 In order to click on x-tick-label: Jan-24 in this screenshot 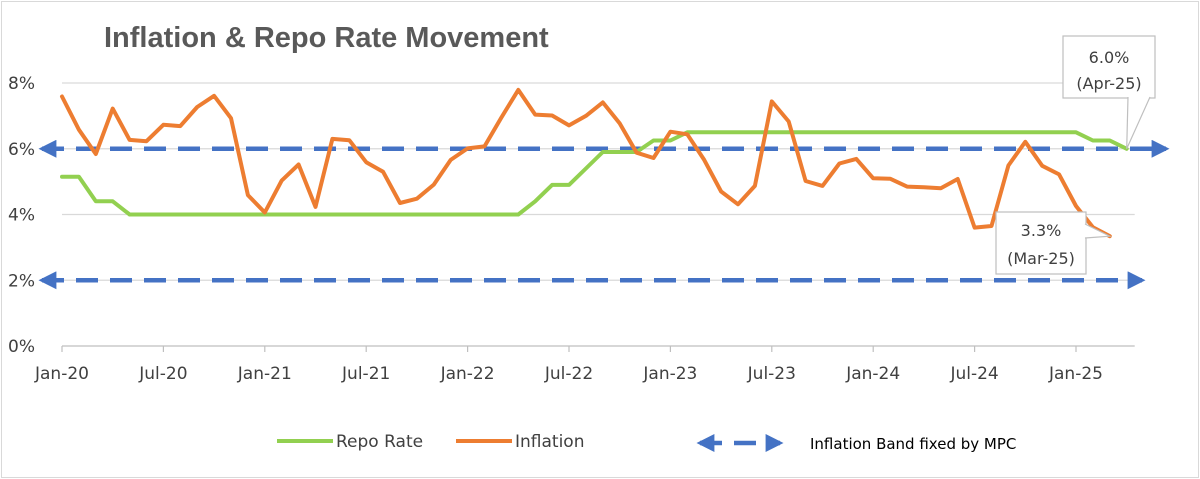, I will do `click(872, 374)`.